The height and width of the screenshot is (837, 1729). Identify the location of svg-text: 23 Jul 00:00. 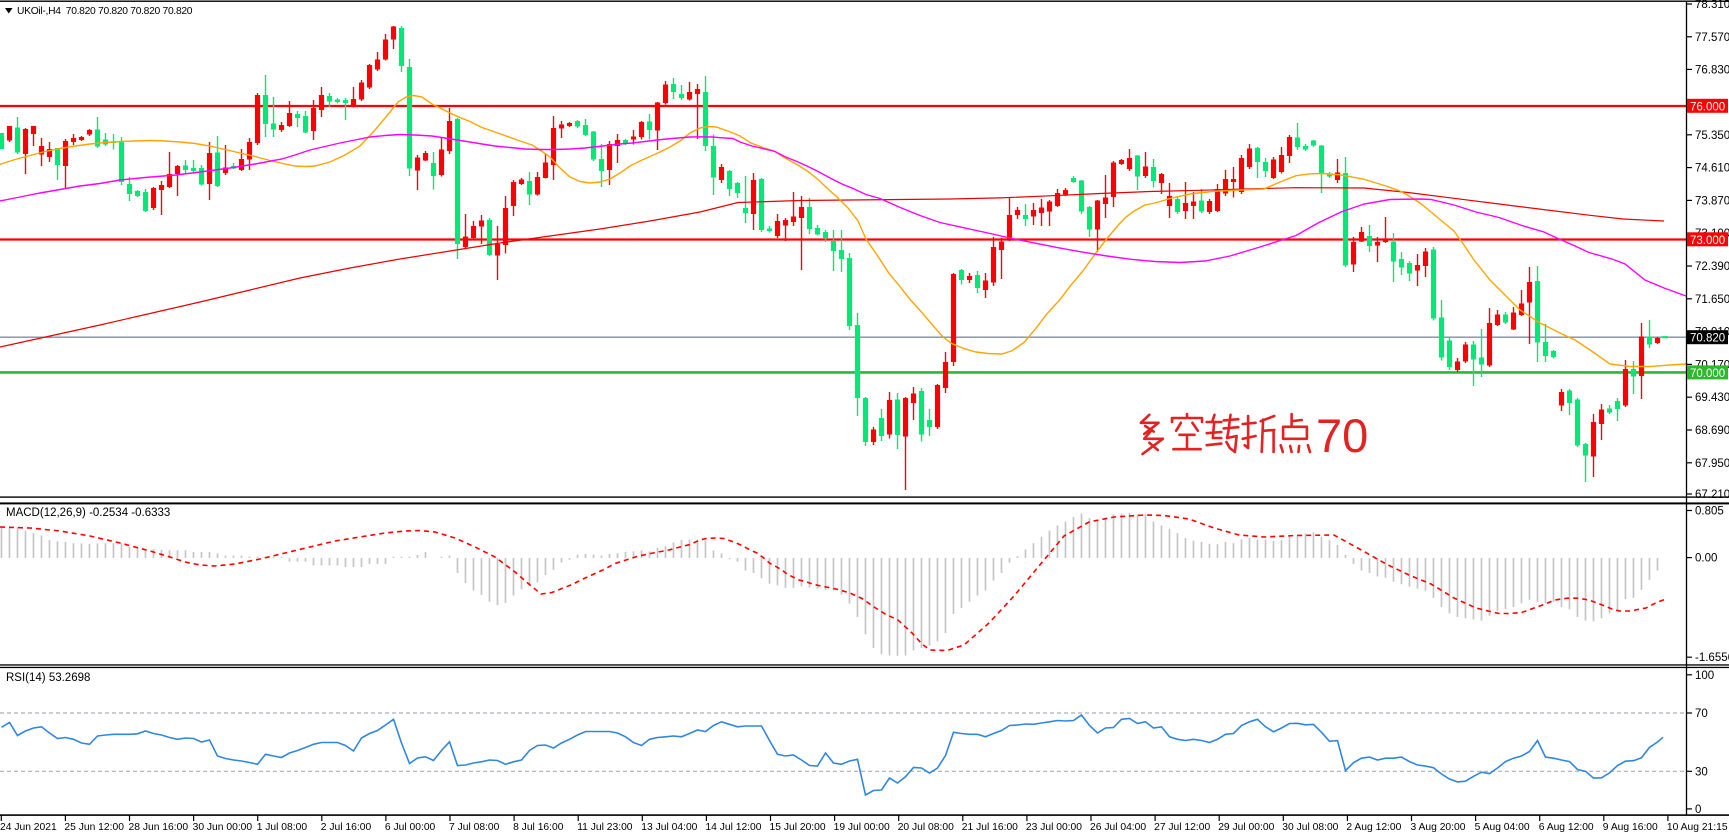
(1054, 827).